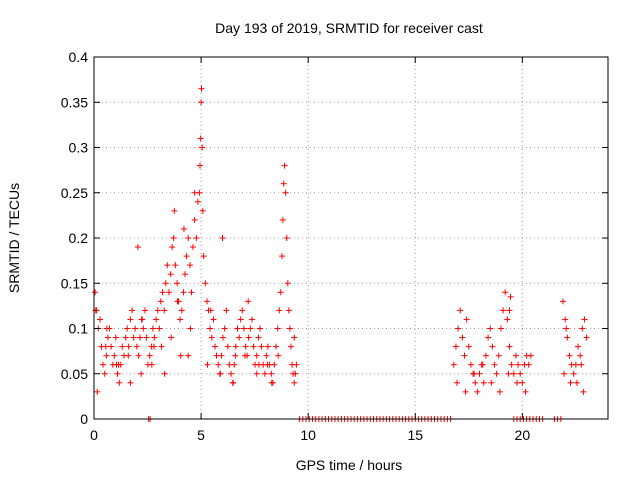 The image size is (640, 480). What do you see at coordinates (94, 435) in the screenshot?
I see `x-tick-label: 0` at bounding box center [94, 435].